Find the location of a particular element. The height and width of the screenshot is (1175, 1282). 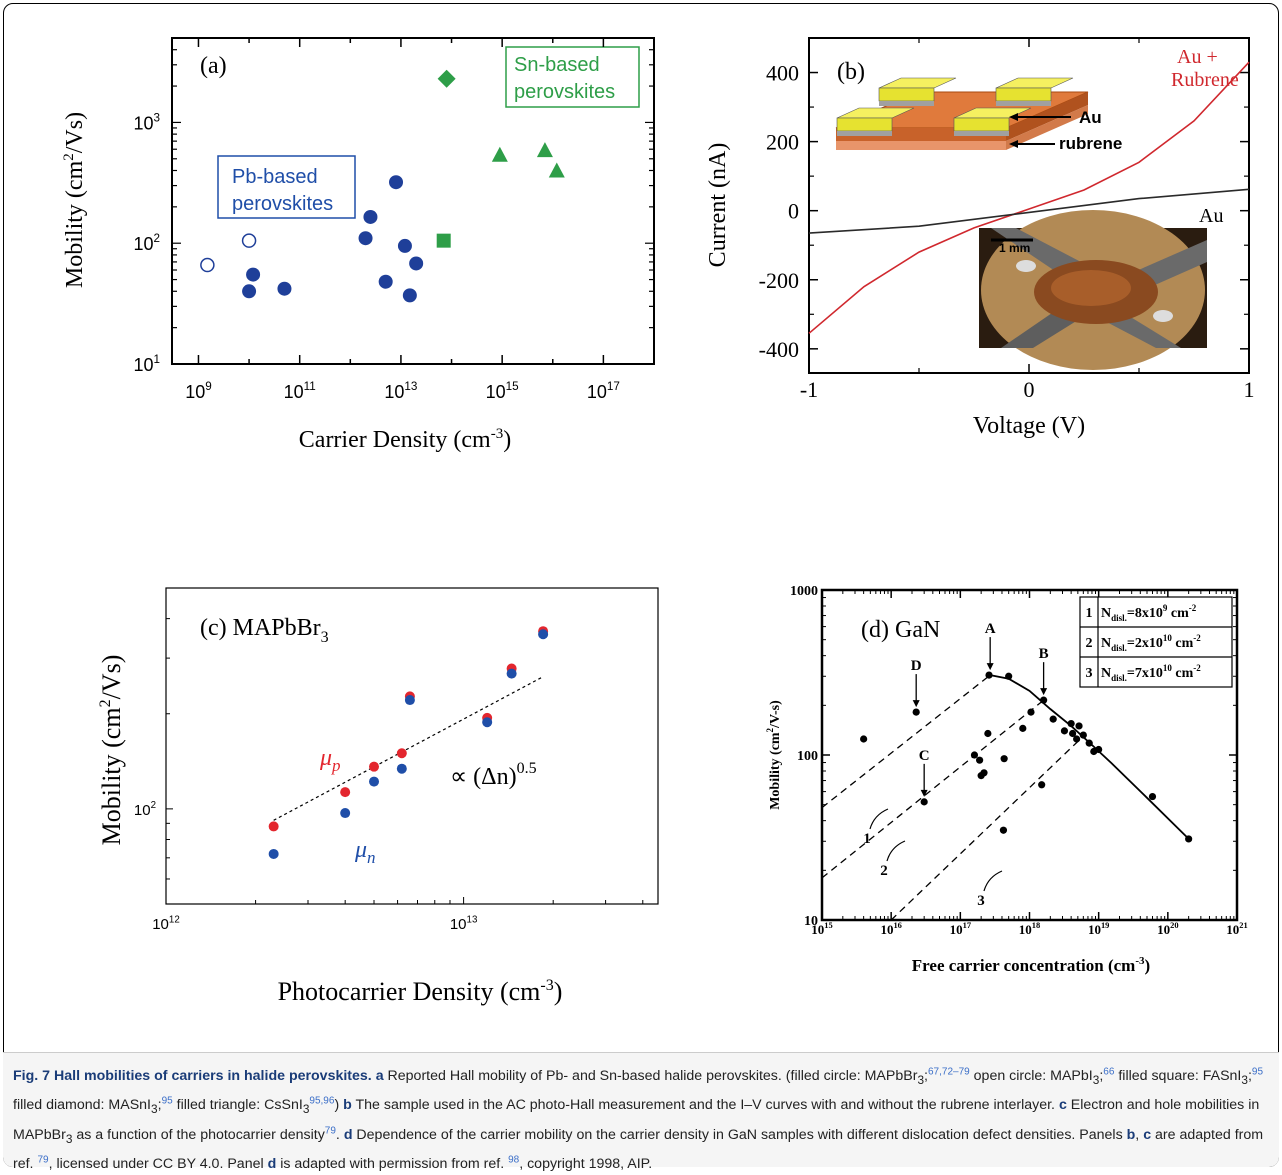

panel-d-ylabel: Mobility (cm2/V-s) is located at coordinates (774, 755).